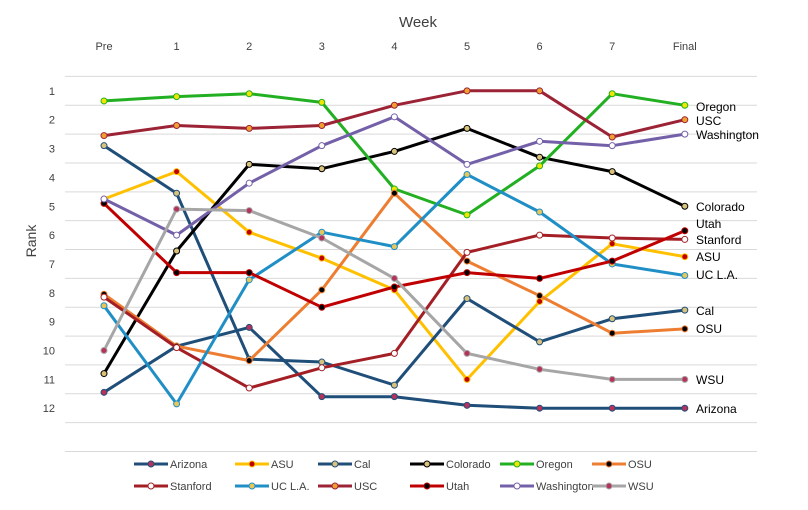 This screenshot has height=510, width=808. What do you see at coordinates (177, 47) in the screenshot?
I see `x-tick-label: 1` at bounding box center [177, 47].